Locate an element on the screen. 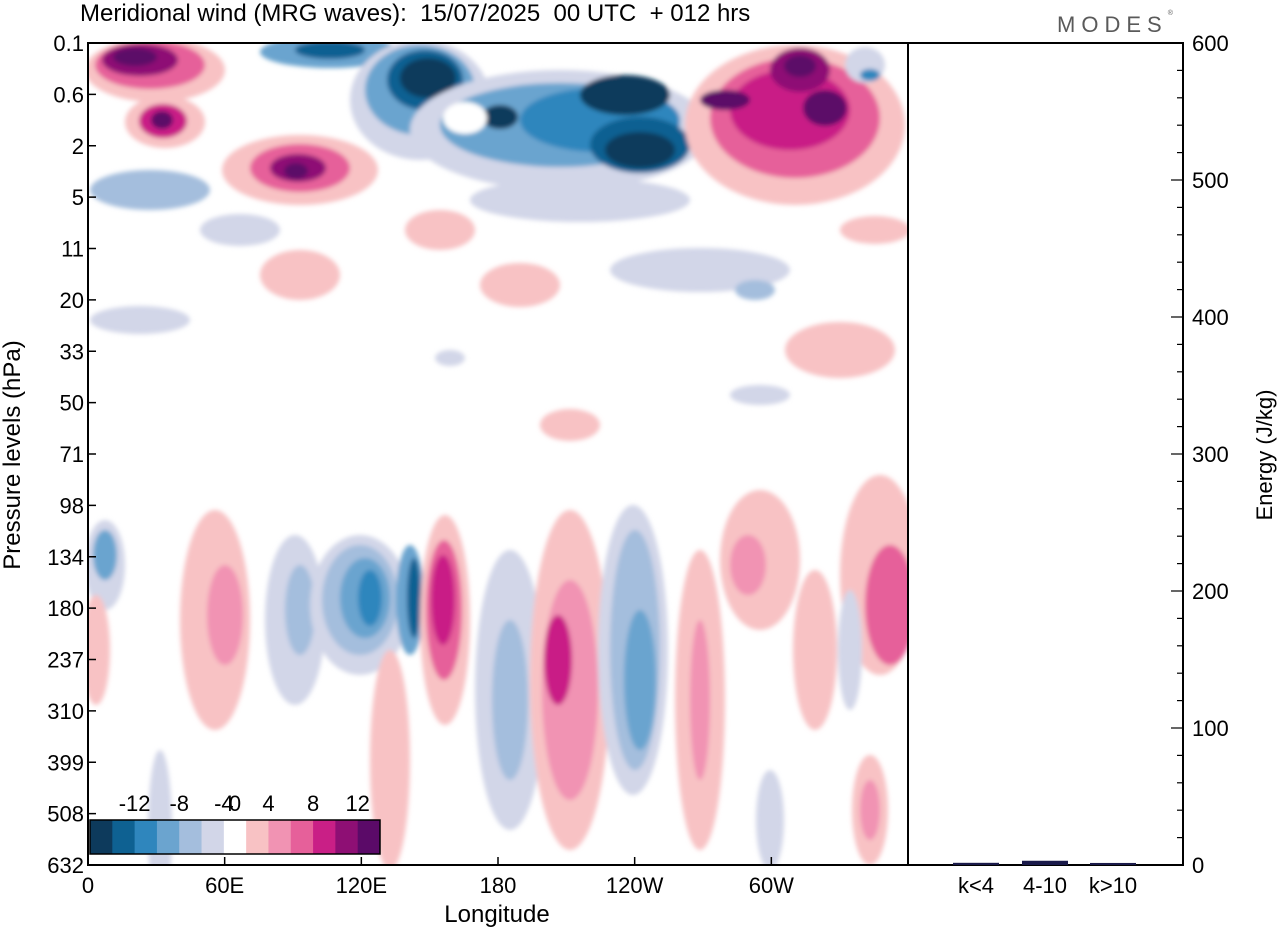 This screenshot has width=1280, height=930. energy-tick-label: 300 is located at coordinates (1210, 454).